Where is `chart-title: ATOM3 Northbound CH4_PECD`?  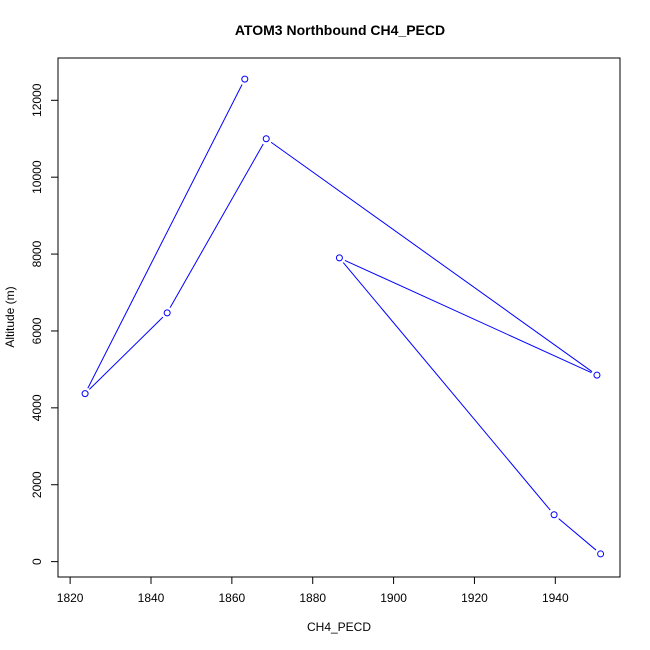
chart-title: ATOM3 Northbound CH4_PECD is located at coordinates (340, 30).